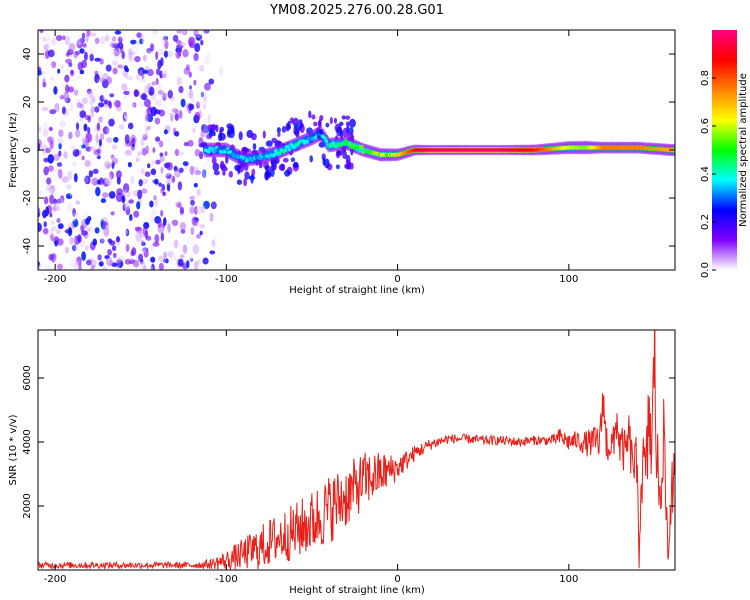  Describe the element at coordinates (357, 290) in the screenshot. I see `spectrogram-x-label: Height of straight line (km)` at that location.